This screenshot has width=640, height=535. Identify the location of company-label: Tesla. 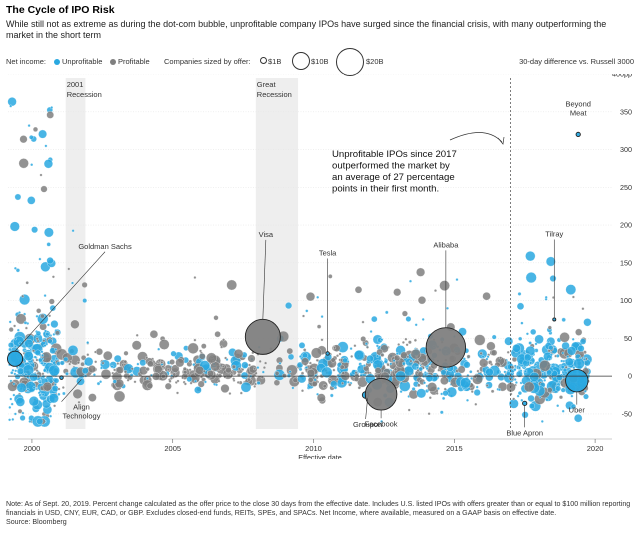
(328, 252).